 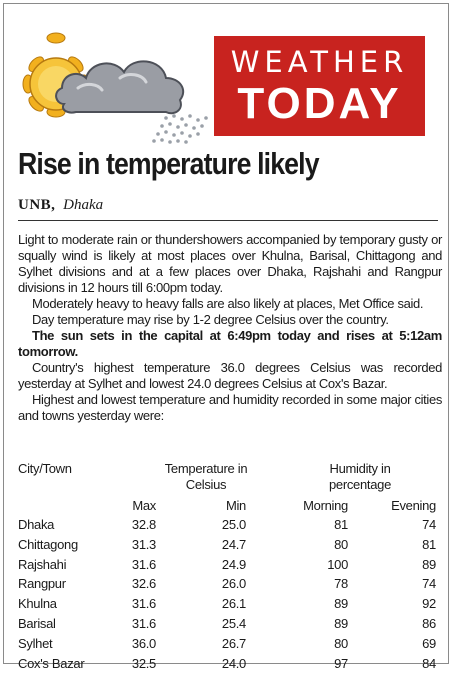 I want to click on evening-cell: 84, so click(x=429, y=663).